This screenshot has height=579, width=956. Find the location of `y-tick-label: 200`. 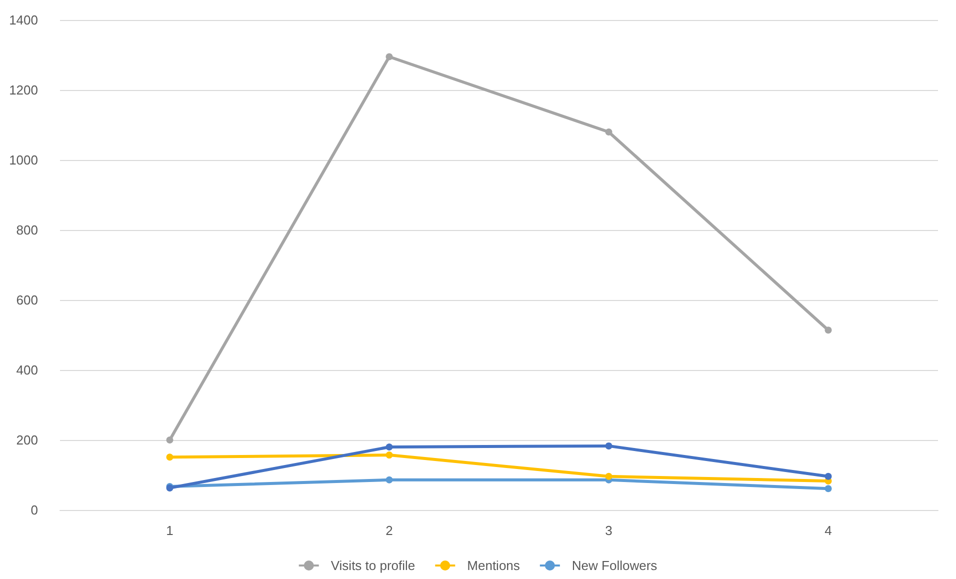

y-tick-label: 200 is located at coordinates (27, 440).